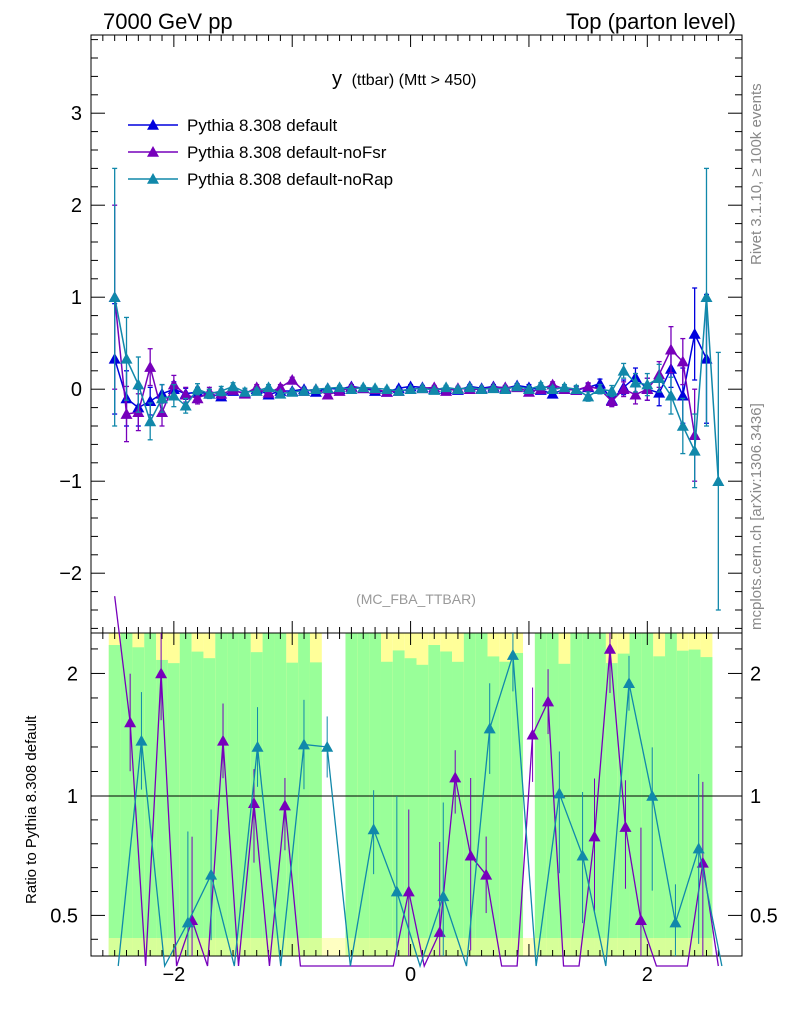  What do you see at coordinates (416, 599) in the screenshot?
I see `watermark: (MC_FBA_TTBAR)` at bounding box center [416, 599].